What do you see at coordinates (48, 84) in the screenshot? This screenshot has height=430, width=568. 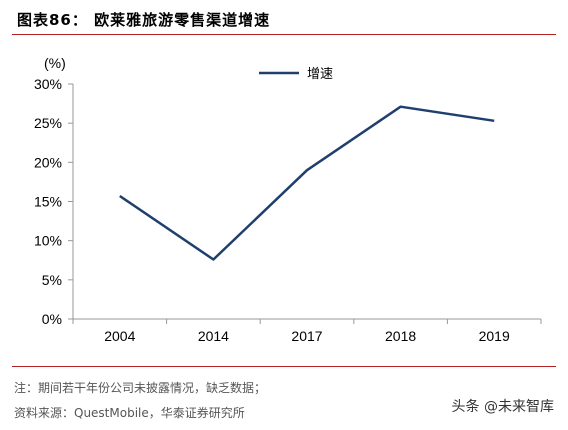 I see `y-tick-label: 30%` at bounding box center [48, 84].